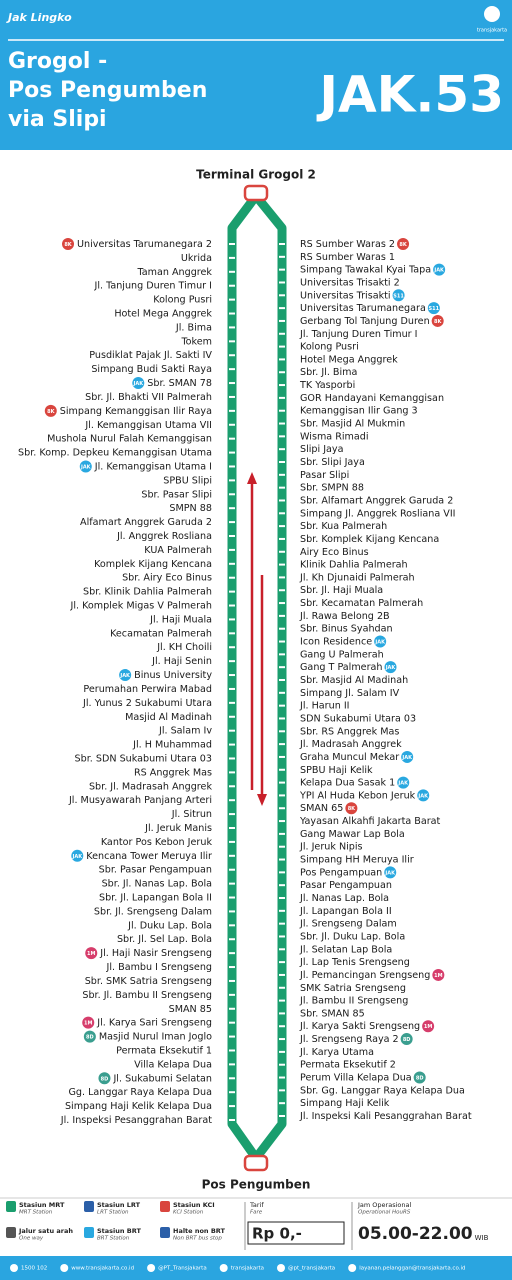 This screenshot has width=512, height=1280. I want to click on title-line: via Slipi, so click(57, 119).